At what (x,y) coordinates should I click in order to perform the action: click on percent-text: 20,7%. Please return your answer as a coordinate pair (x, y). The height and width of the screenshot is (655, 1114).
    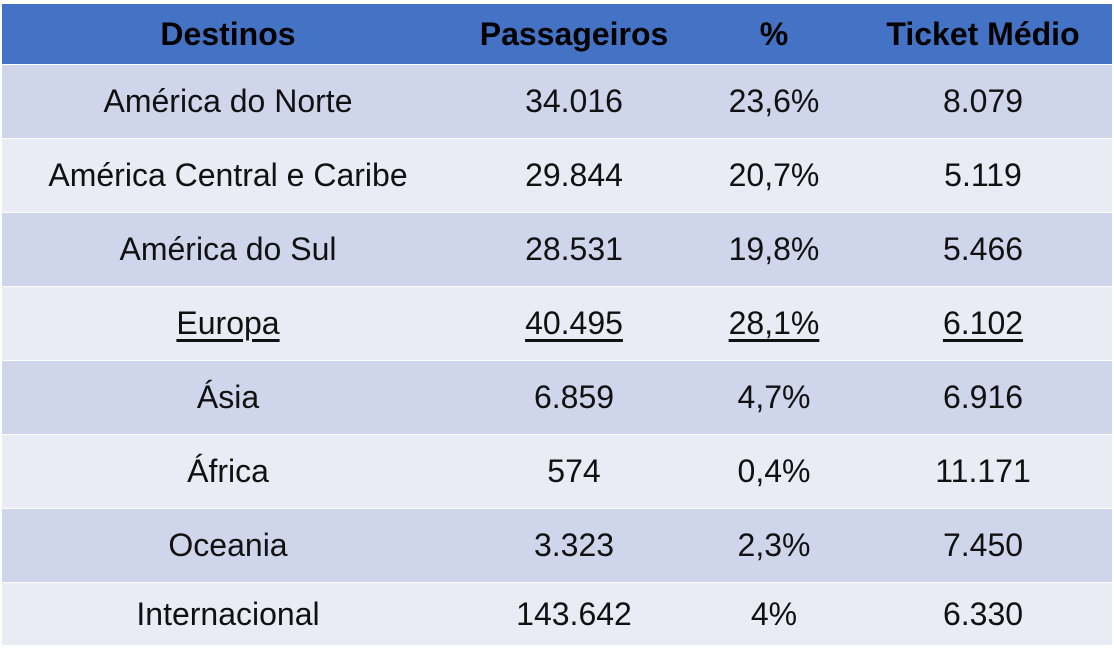
    Looking at the image, I should click on (774, 175).